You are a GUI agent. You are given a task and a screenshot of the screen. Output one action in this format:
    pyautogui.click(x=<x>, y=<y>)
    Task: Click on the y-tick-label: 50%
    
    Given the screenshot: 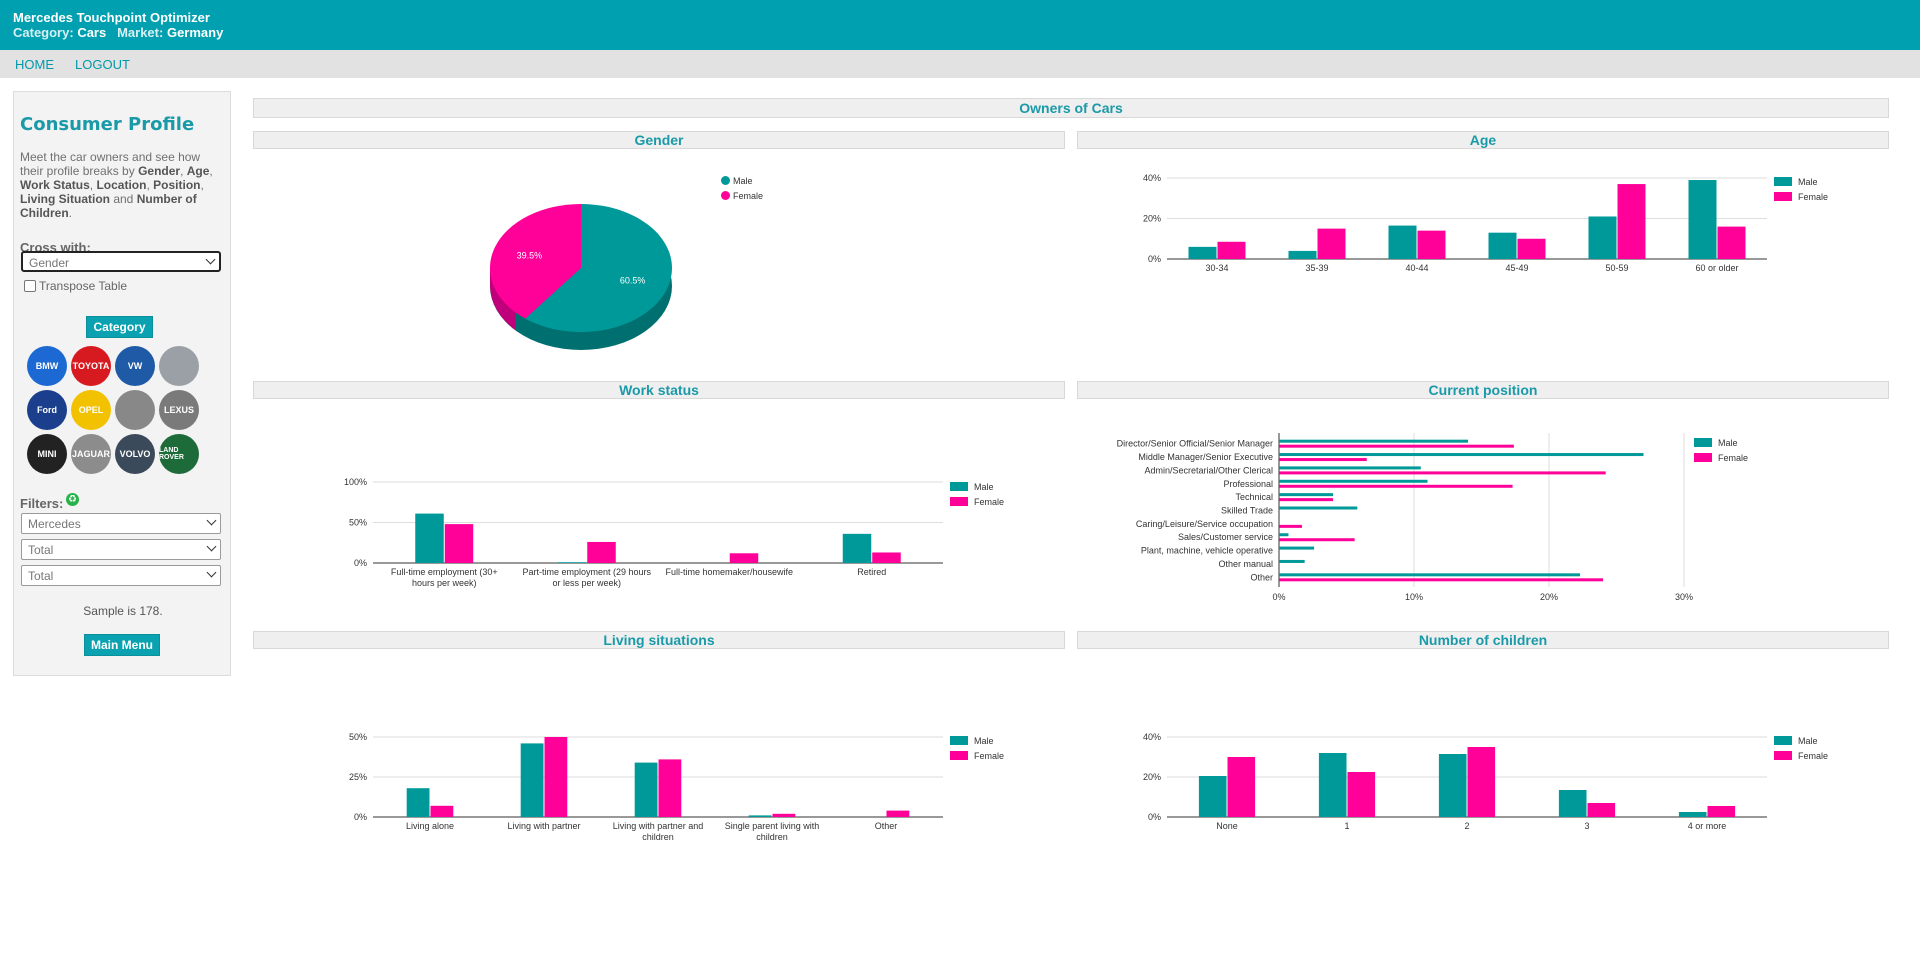 What is the action you would take?
    pyautogui.click(x=358, y=737)
    